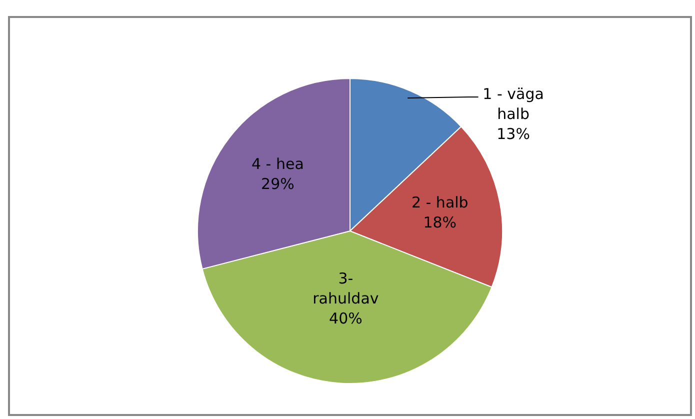  I want to click on slice-label: 2 - halb, so click(439, 203).